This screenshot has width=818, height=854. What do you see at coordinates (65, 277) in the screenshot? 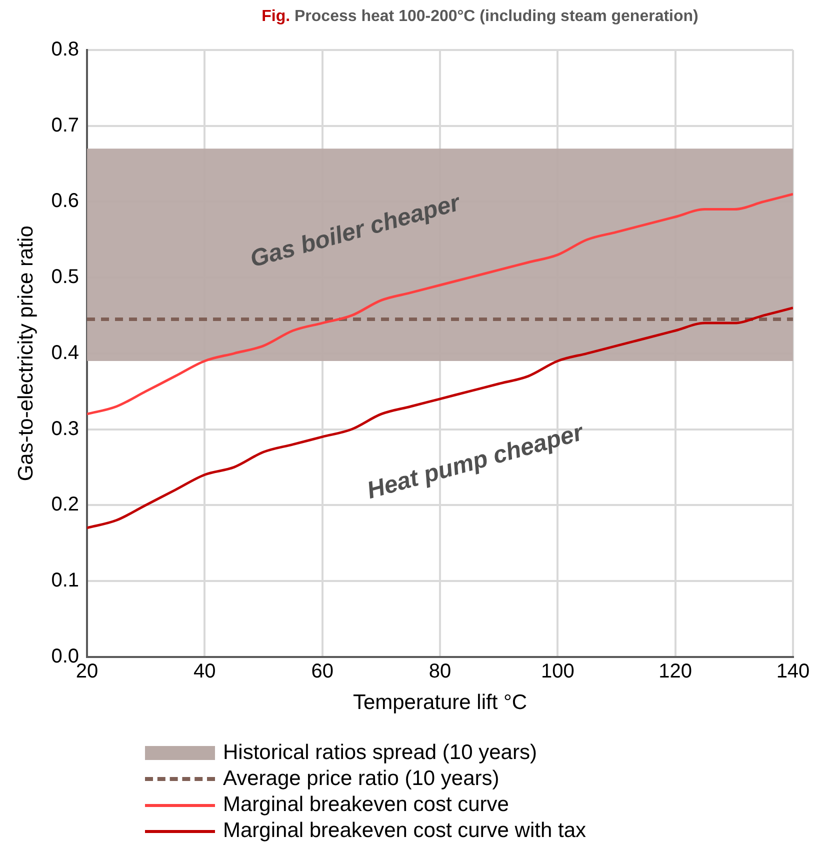
I see `y-tick-label: 0.5` at bounding box center [65, 277].